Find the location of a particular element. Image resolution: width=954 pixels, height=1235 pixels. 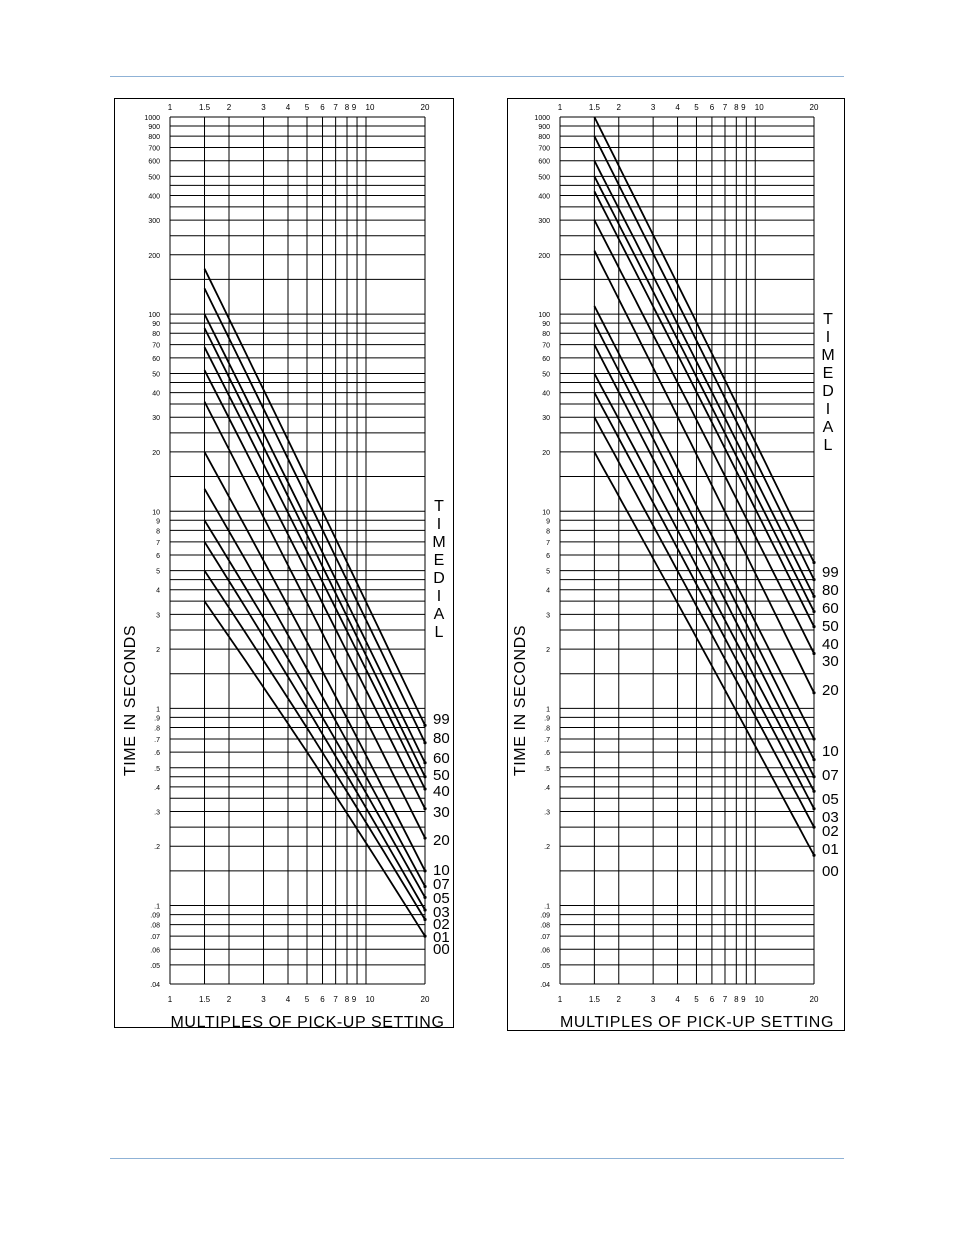

x-tick-label-top: 4 is located at coordinates (288, 107).